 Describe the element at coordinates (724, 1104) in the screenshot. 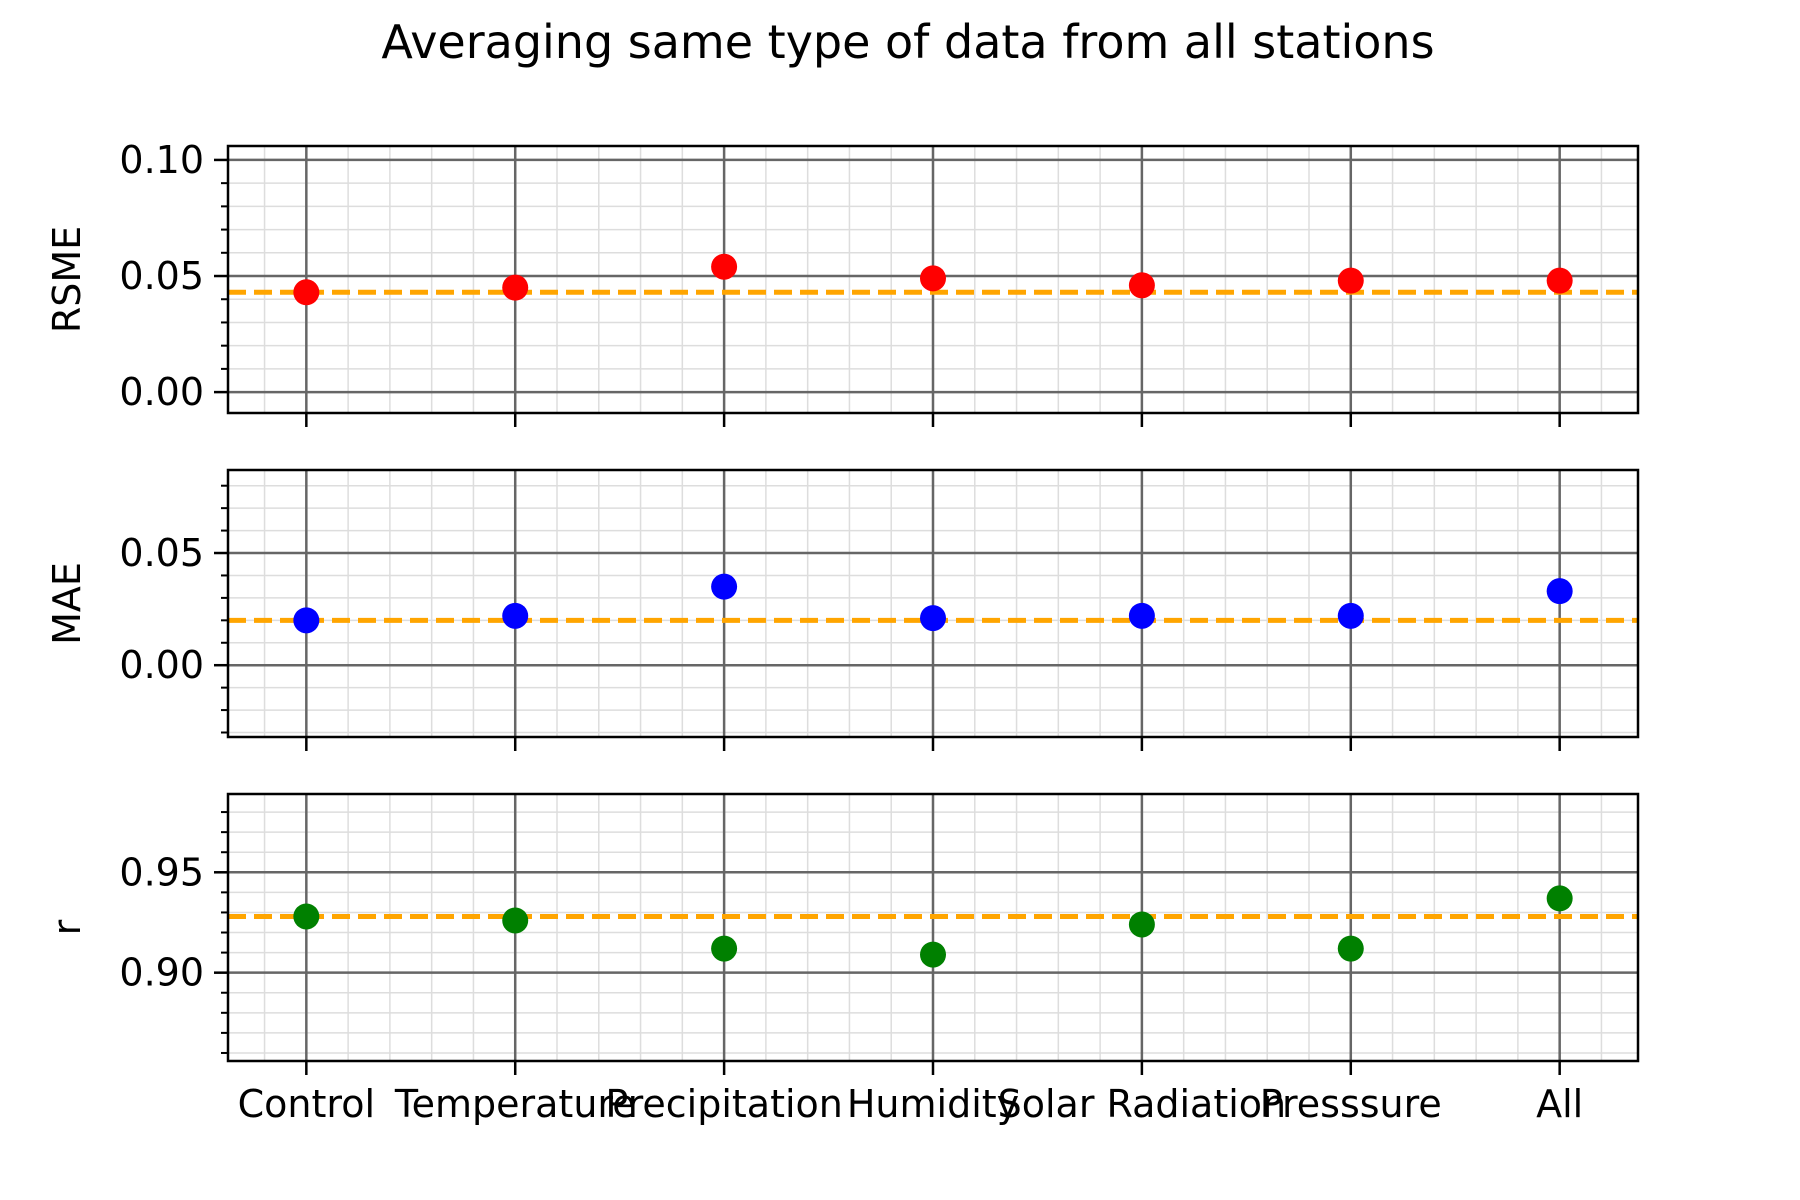

I see `x-tick-label: Precipitation` at that location.